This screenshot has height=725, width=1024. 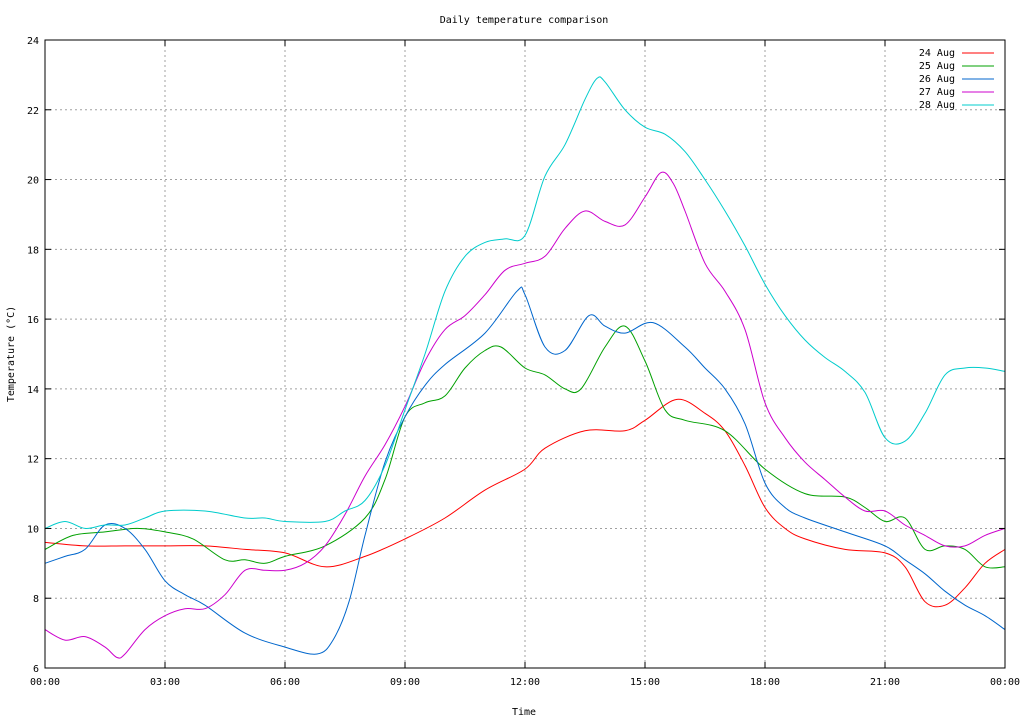 I want to click on y-tick-label: 18, so click(x=33, y=250).